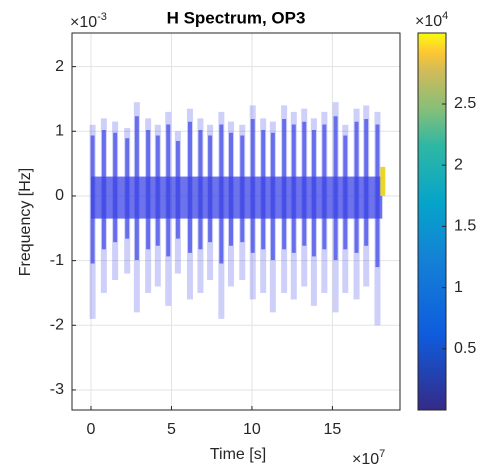 The image size is (493, 471). I want to click on colorbar-tick-label: 2.5, so click(465, 103).